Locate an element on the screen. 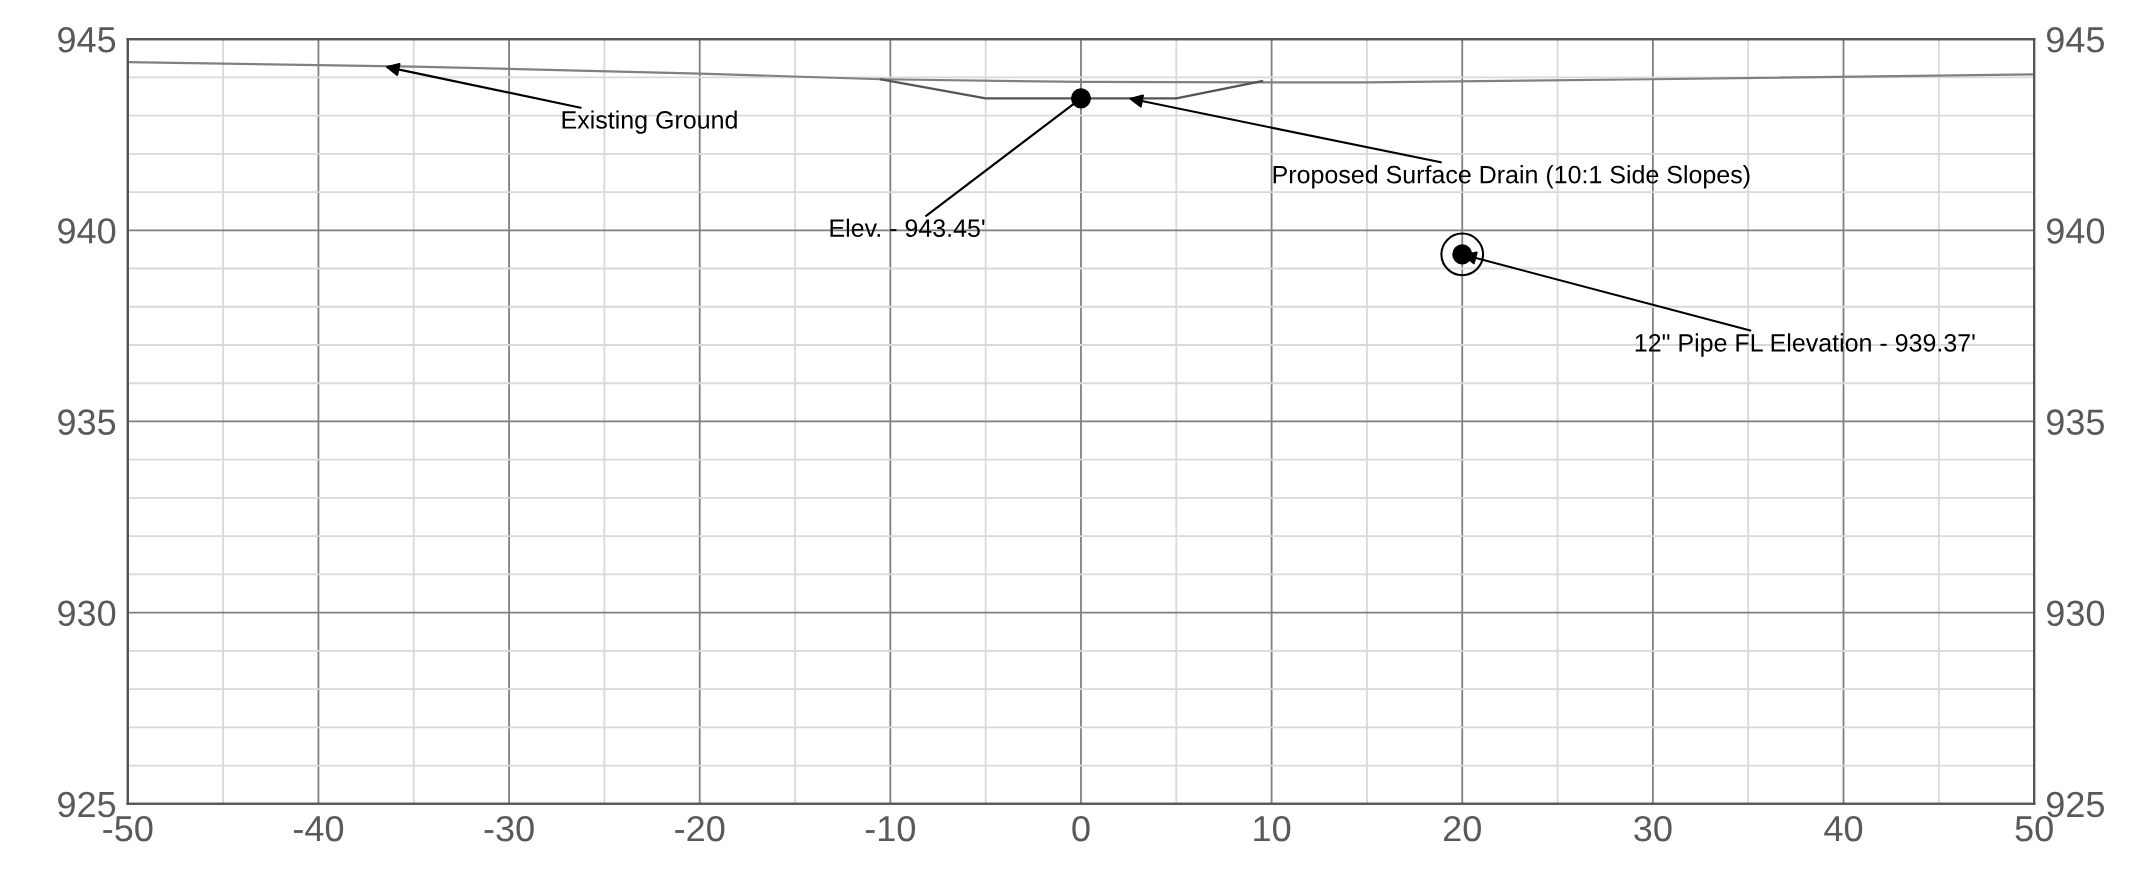 This screenshot has height=869, width=2130. x-tick-label: 10 is located at coordinates (1272, 828).